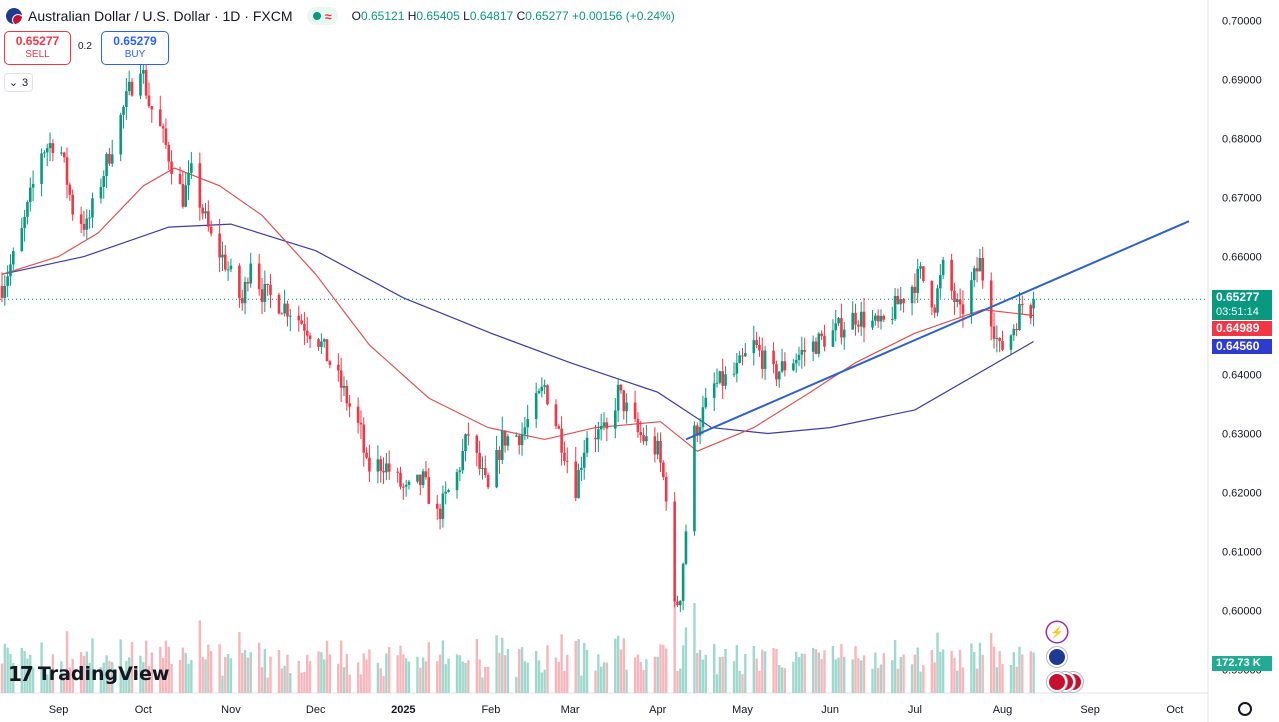  What do you see at coordinates (1057, 657) in the screenshot?
I see `au-event-flag-icon` at bounding box center [1057, 657].